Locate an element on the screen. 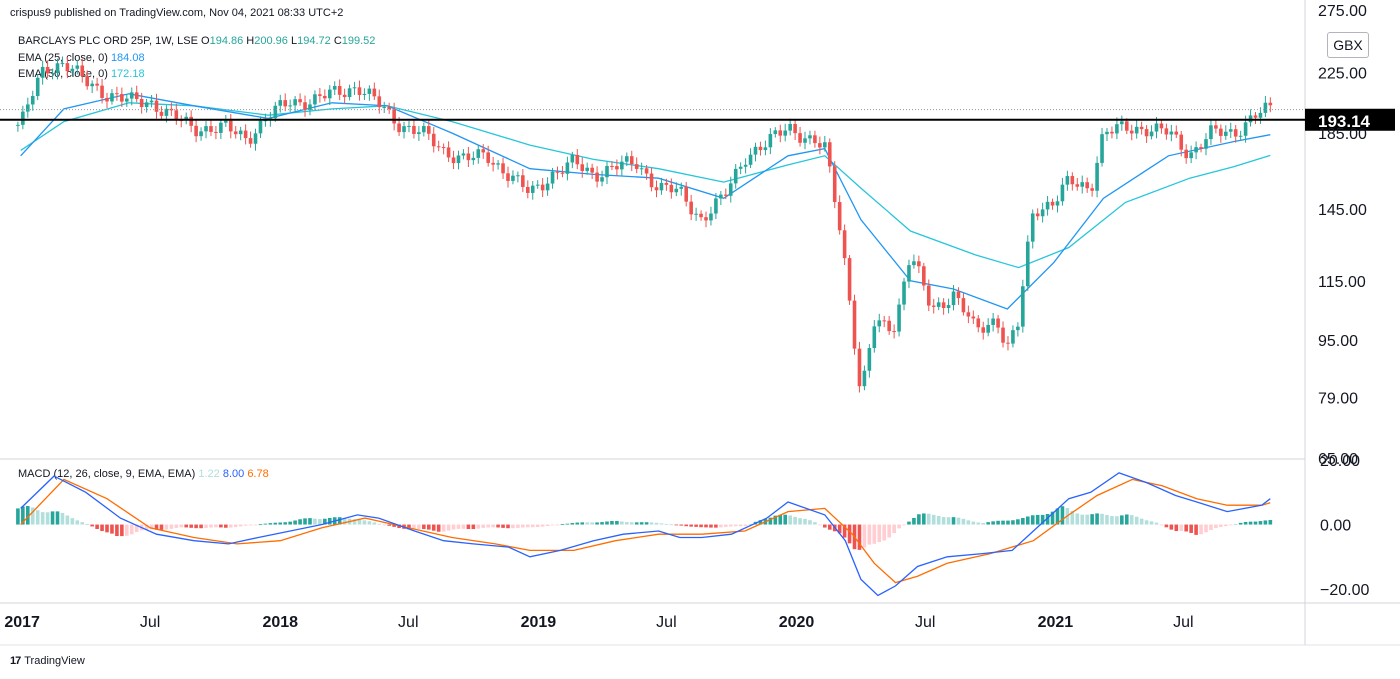  footer-brand: 17 TradingView is located at coordinates (47, 661).